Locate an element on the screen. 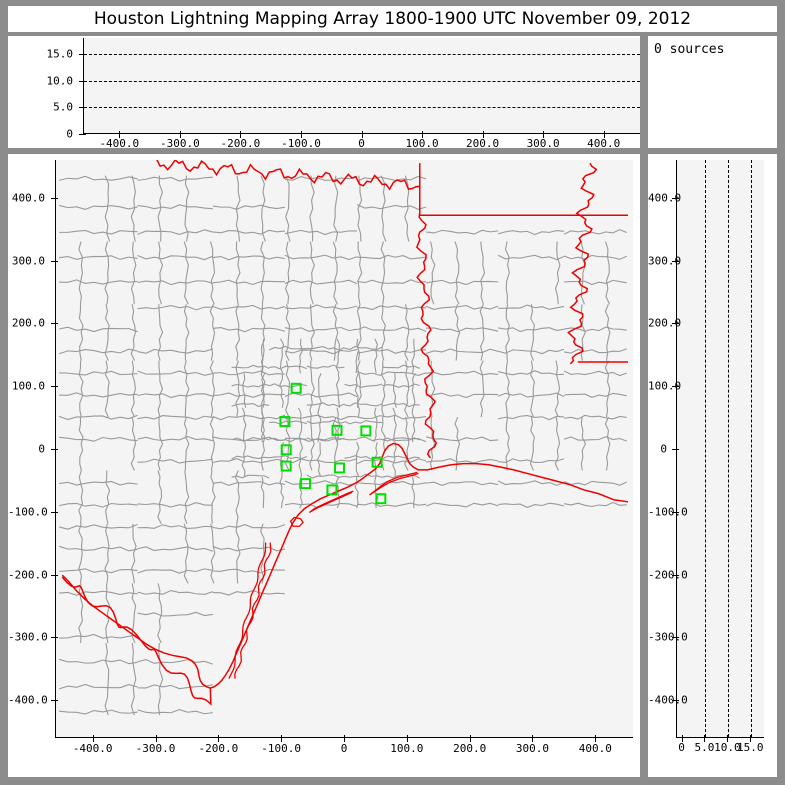  x-tick-label: -400.0 is located at coordinates (119, 143).